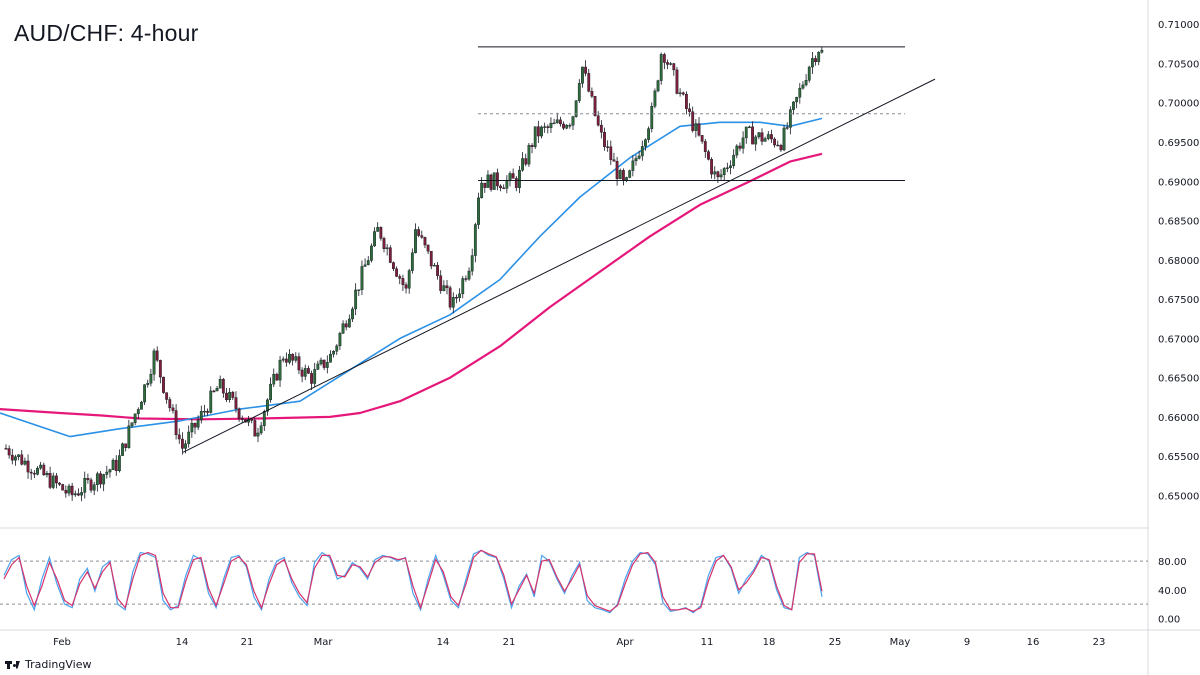  I want to click on date-tick-label: Apr, so click(625, 642).